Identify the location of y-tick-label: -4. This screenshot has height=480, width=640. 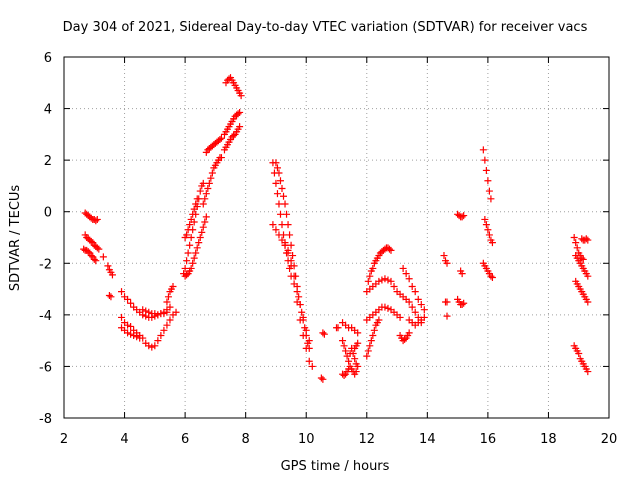
(45, 316).